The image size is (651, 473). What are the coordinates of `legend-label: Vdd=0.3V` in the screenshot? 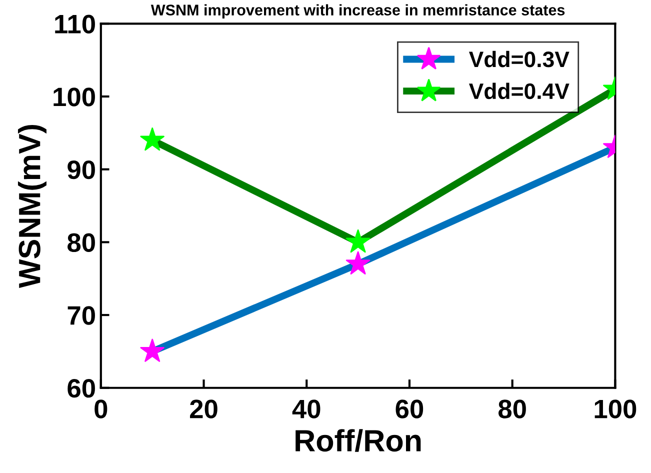 It's located at (519, 59).